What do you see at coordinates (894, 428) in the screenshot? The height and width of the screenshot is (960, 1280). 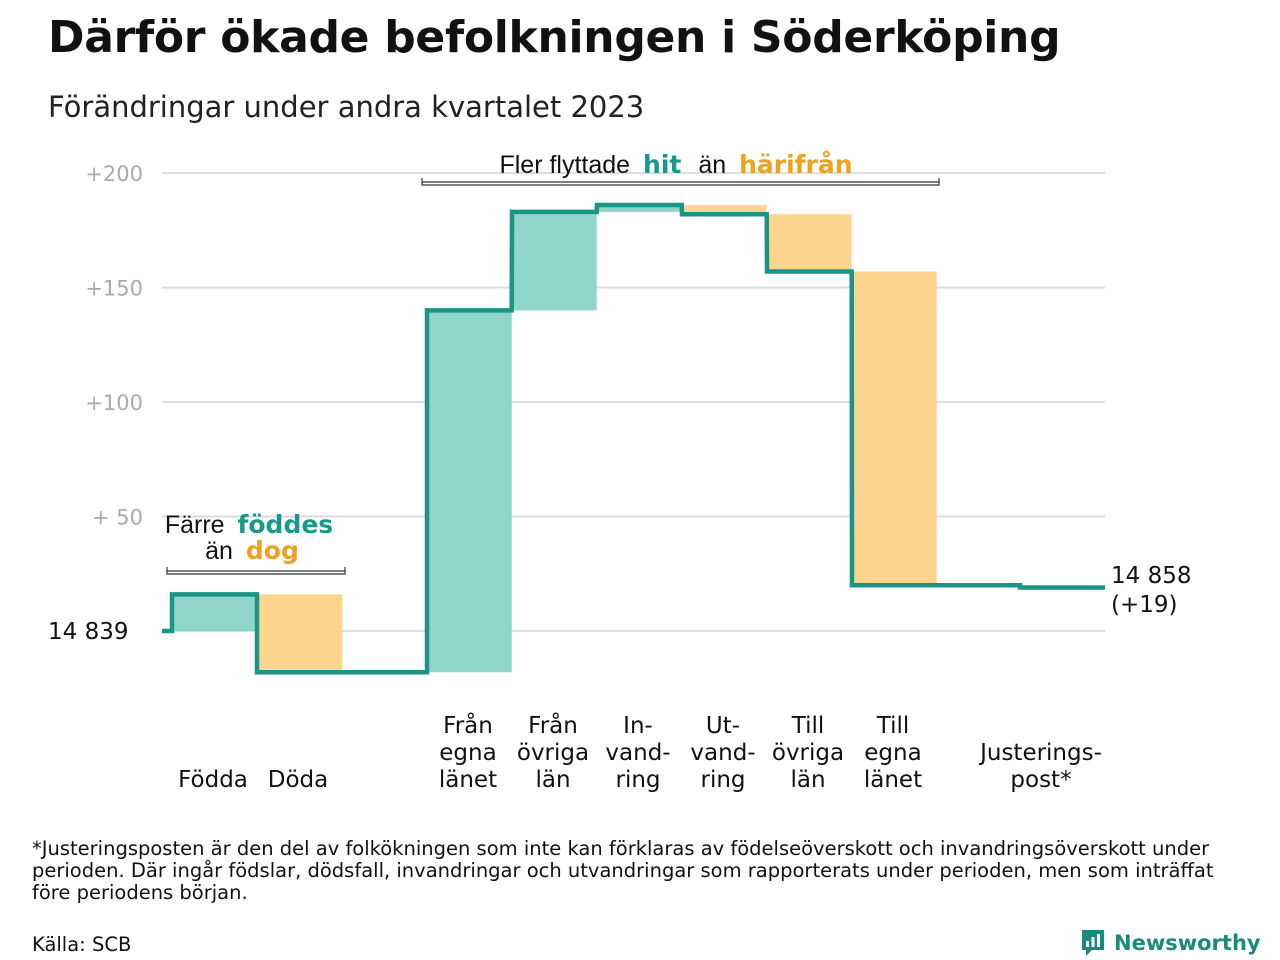 I see `bar-till-egna-länet` at bounding box center [894, 428].